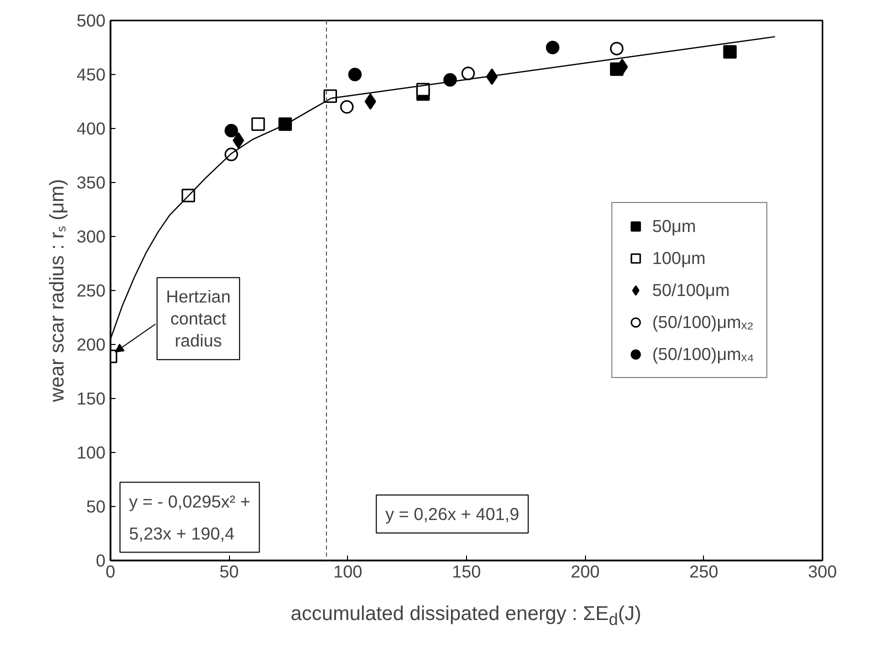 The height and width of the screenshot is (657, 872). Describe the element at coordinates (229, 572) in the screenshot. I see `x-tick-label: 50` at that location.